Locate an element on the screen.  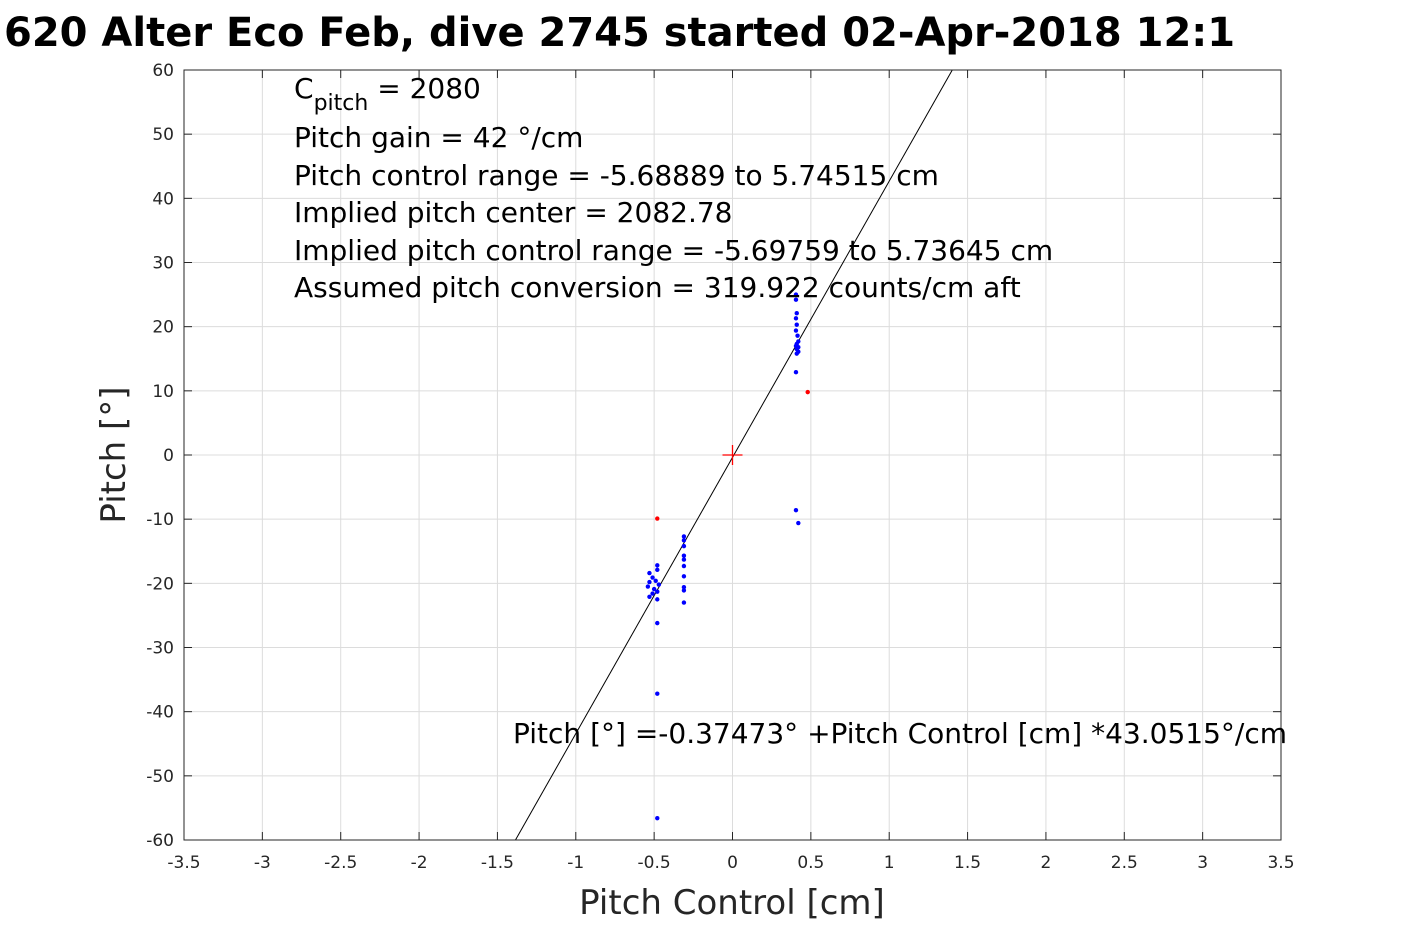
x-tick-label: -1.5 is located at coordinates (497, 863).